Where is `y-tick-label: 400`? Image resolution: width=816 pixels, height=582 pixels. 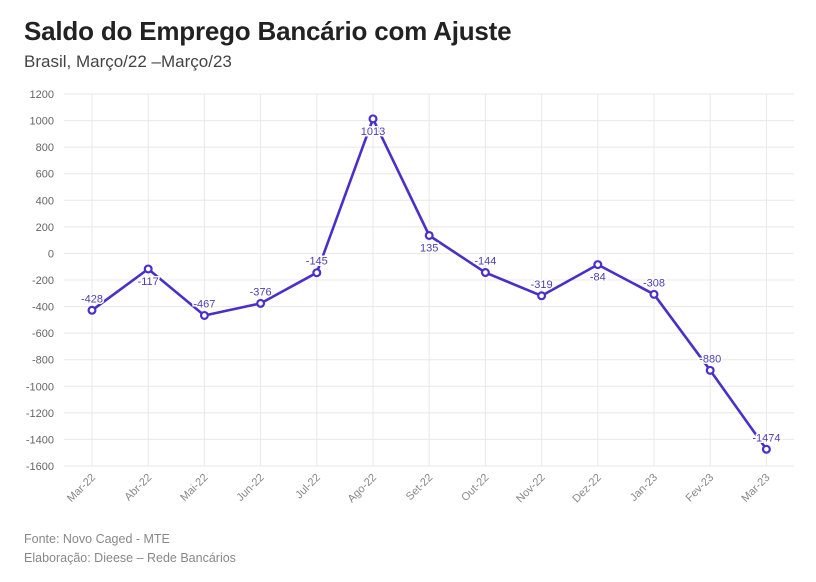 y-tick-label: 400 is located at coordinates (45, 201).